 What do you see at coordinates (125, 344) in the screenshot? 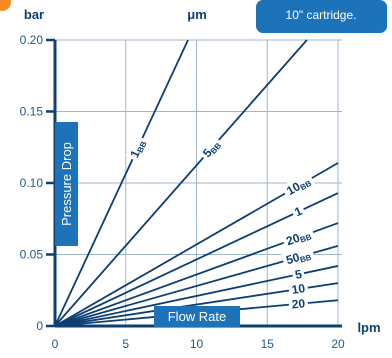
I see `x-tick-label: 5` at bounding box center [125, 344].